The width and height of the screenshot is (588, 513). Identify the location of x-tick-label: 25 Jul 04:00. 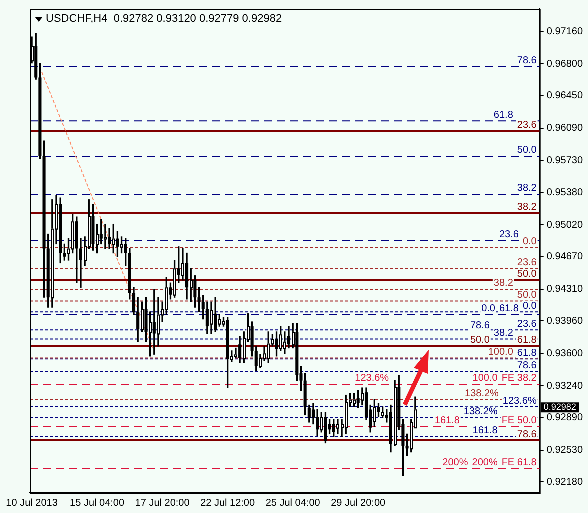
(293, 503).